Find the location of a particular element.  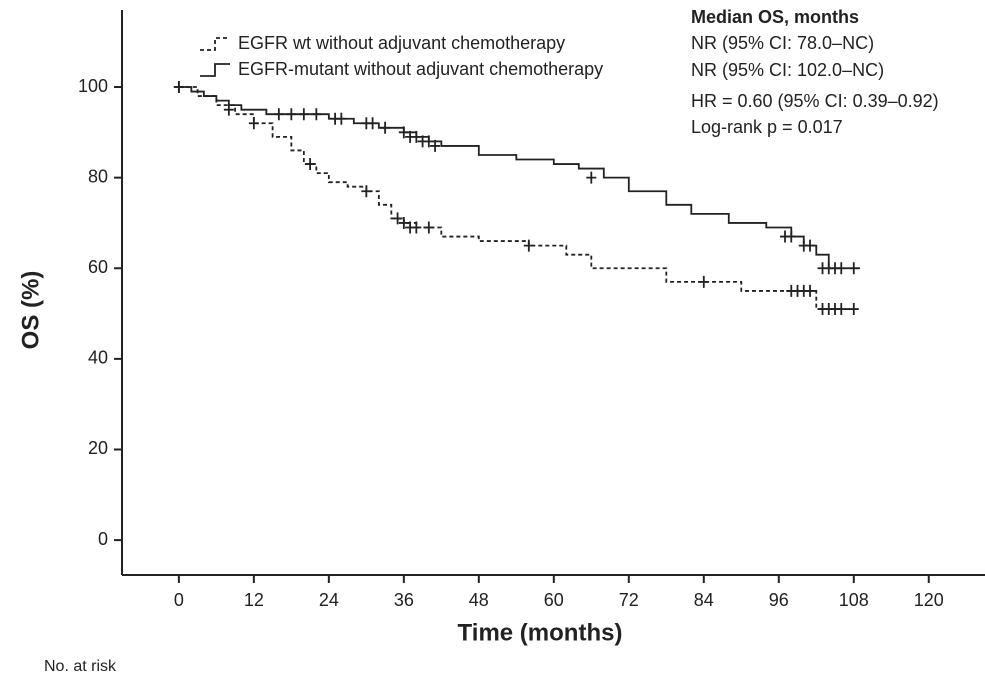

x-tick-label: 84 is located at coordinates (704, 600).